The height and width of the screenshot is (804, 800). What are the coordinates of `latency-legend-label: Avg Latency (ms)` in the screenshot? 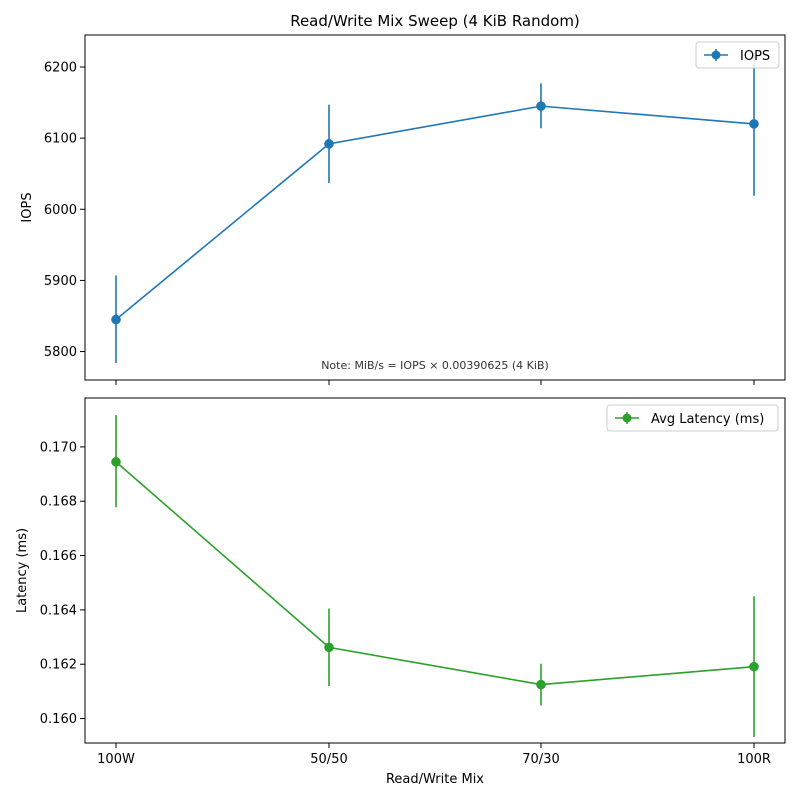 It's located at (707, 419).